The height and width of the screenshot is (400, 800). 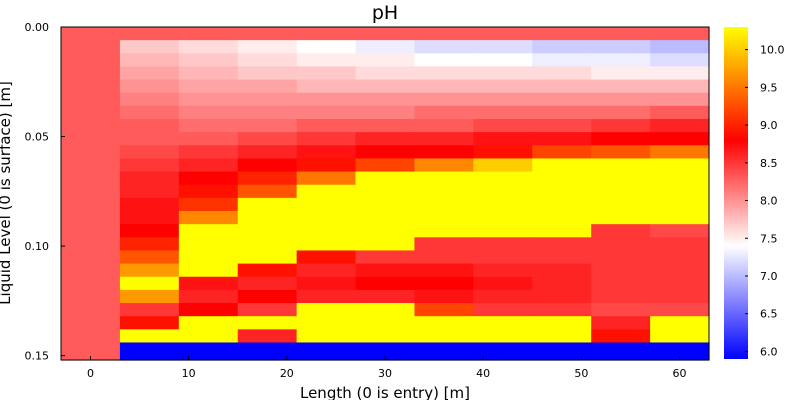 I want to click on y-tick-label: 0.05, so click(x=37, y=137).